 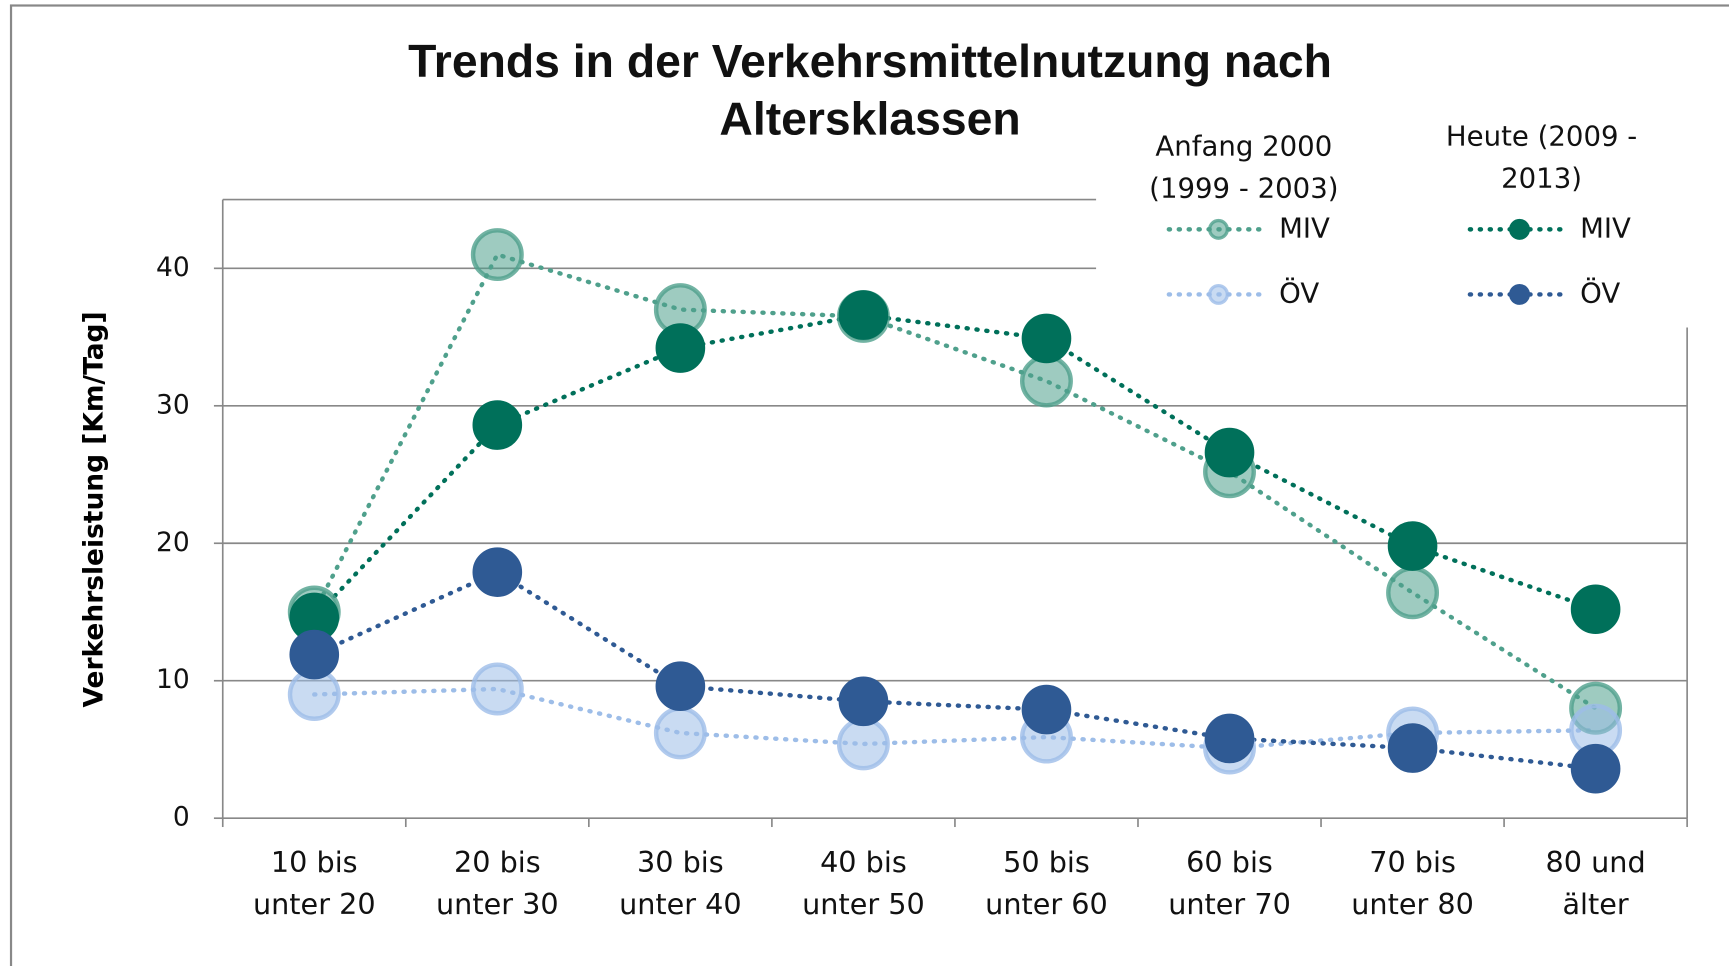 What do you see at coordinates (173, 542) in the screenshot?
I see `y-tick-label: 20` at bounding box center [173, 542].